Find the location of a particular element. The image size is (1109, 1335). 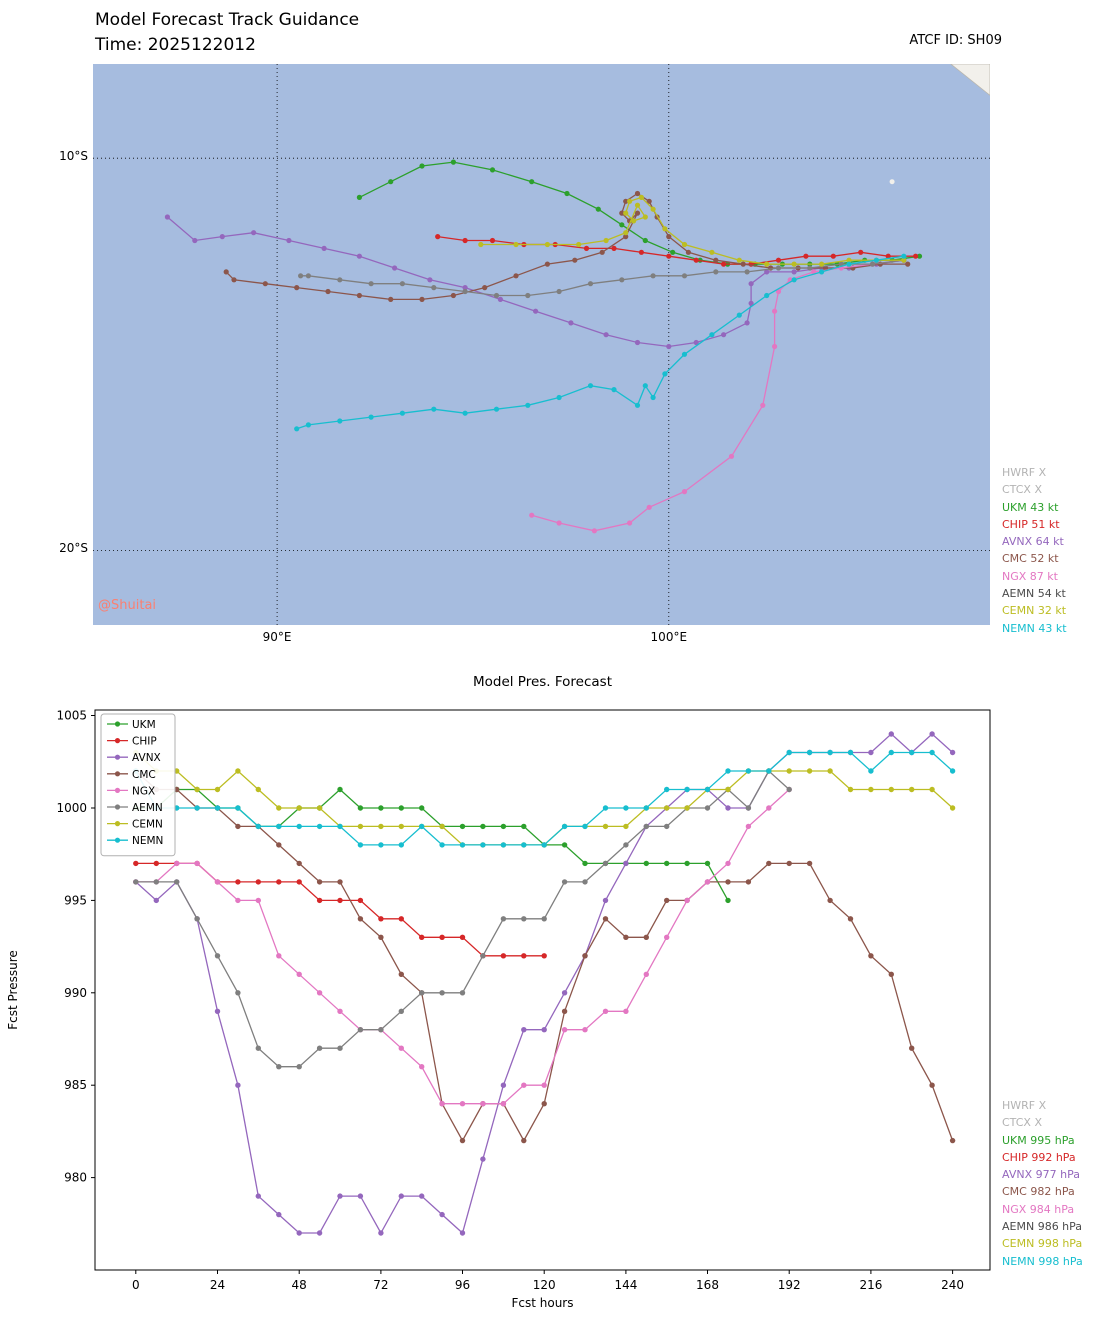

lon-tick-label: 90°E is located at coordinates (277, 637).